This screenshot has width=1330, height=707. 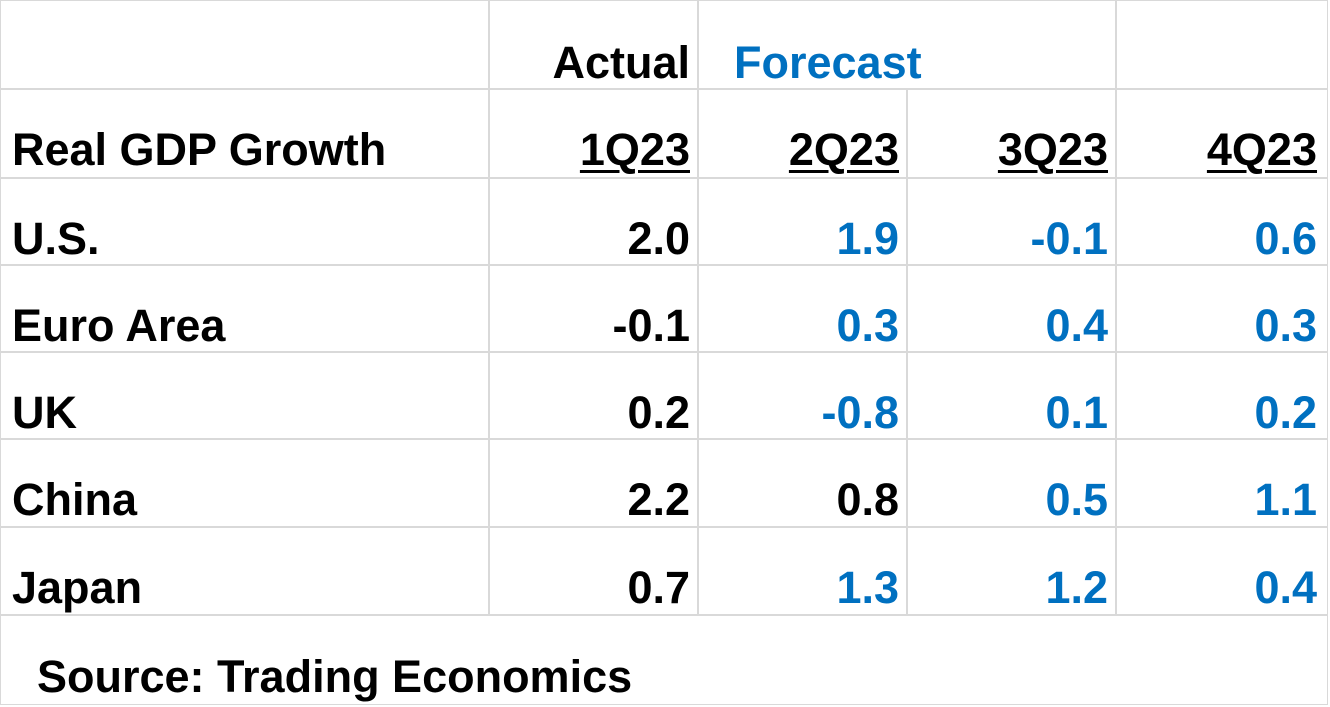 What do you see at coordinates (1261, 149) in the screenshot?
I see `column-header: 4Q23` at bounding box center [1261, 149].